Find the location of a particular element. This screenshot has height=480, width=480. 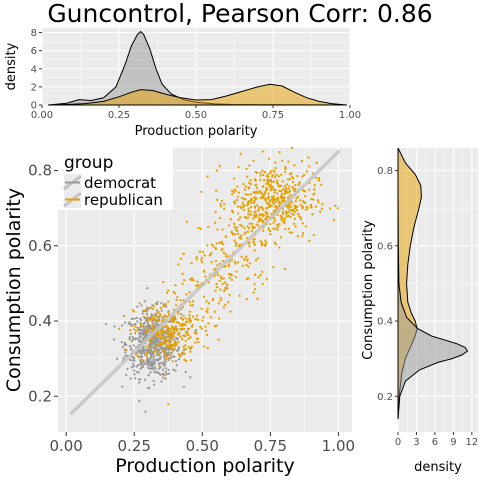

right-x-tick-label: 6 is located at coordinates (435, 442).